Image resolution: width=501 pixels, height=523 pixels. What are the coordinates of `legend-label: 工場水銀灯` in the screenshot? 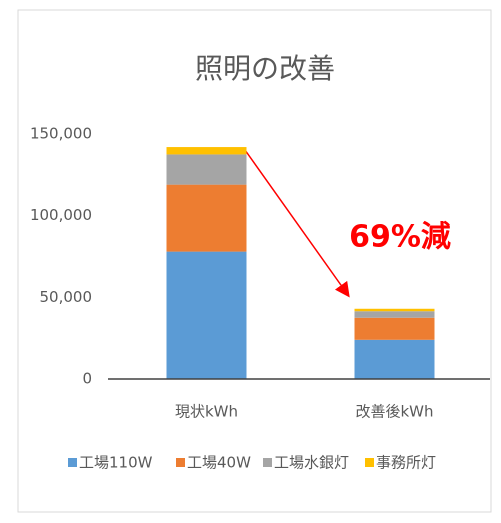 It's located at (311, 463).